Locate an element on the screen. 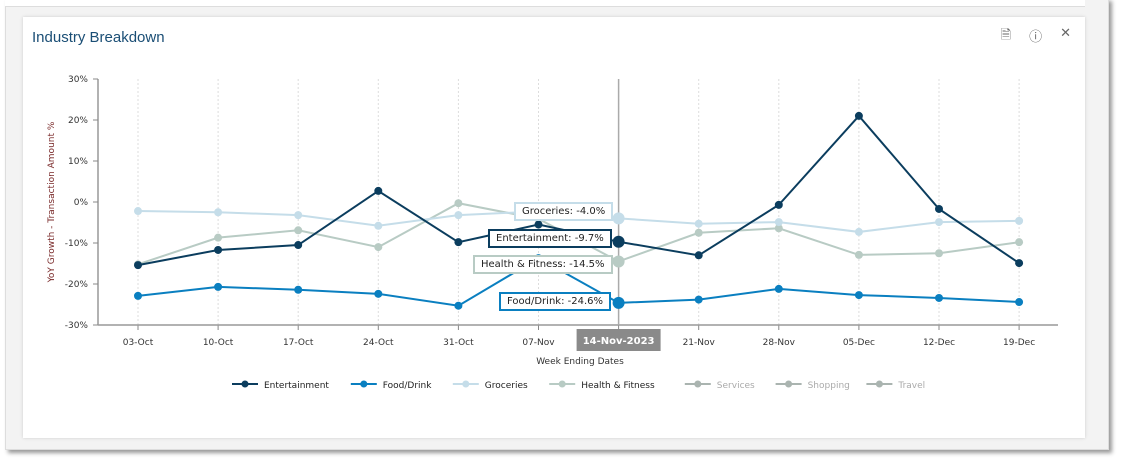  y-tick-label: -20% is located at coordinates (77, 285).